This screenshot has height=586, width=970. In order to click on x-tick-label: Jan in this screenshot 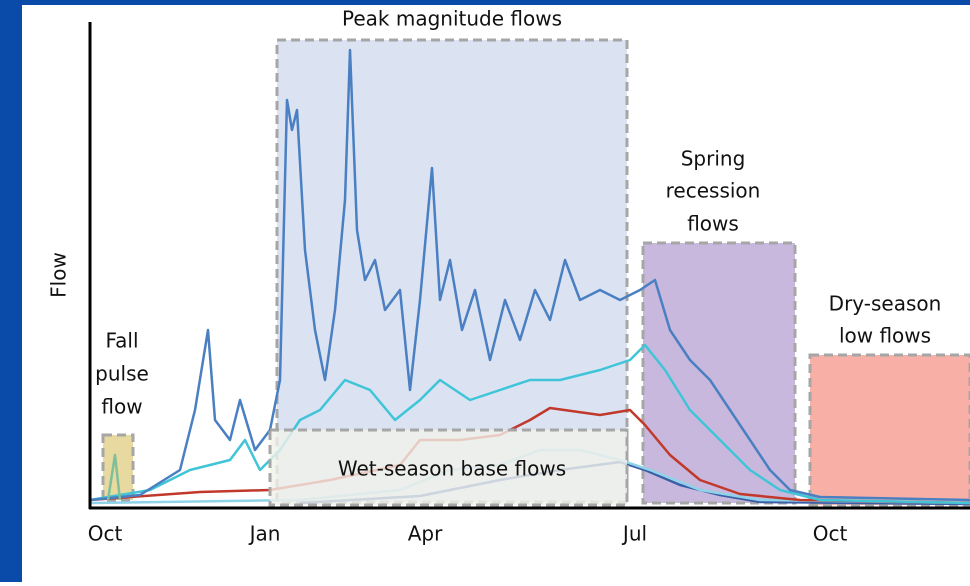, I will do `click(264, 534)`.